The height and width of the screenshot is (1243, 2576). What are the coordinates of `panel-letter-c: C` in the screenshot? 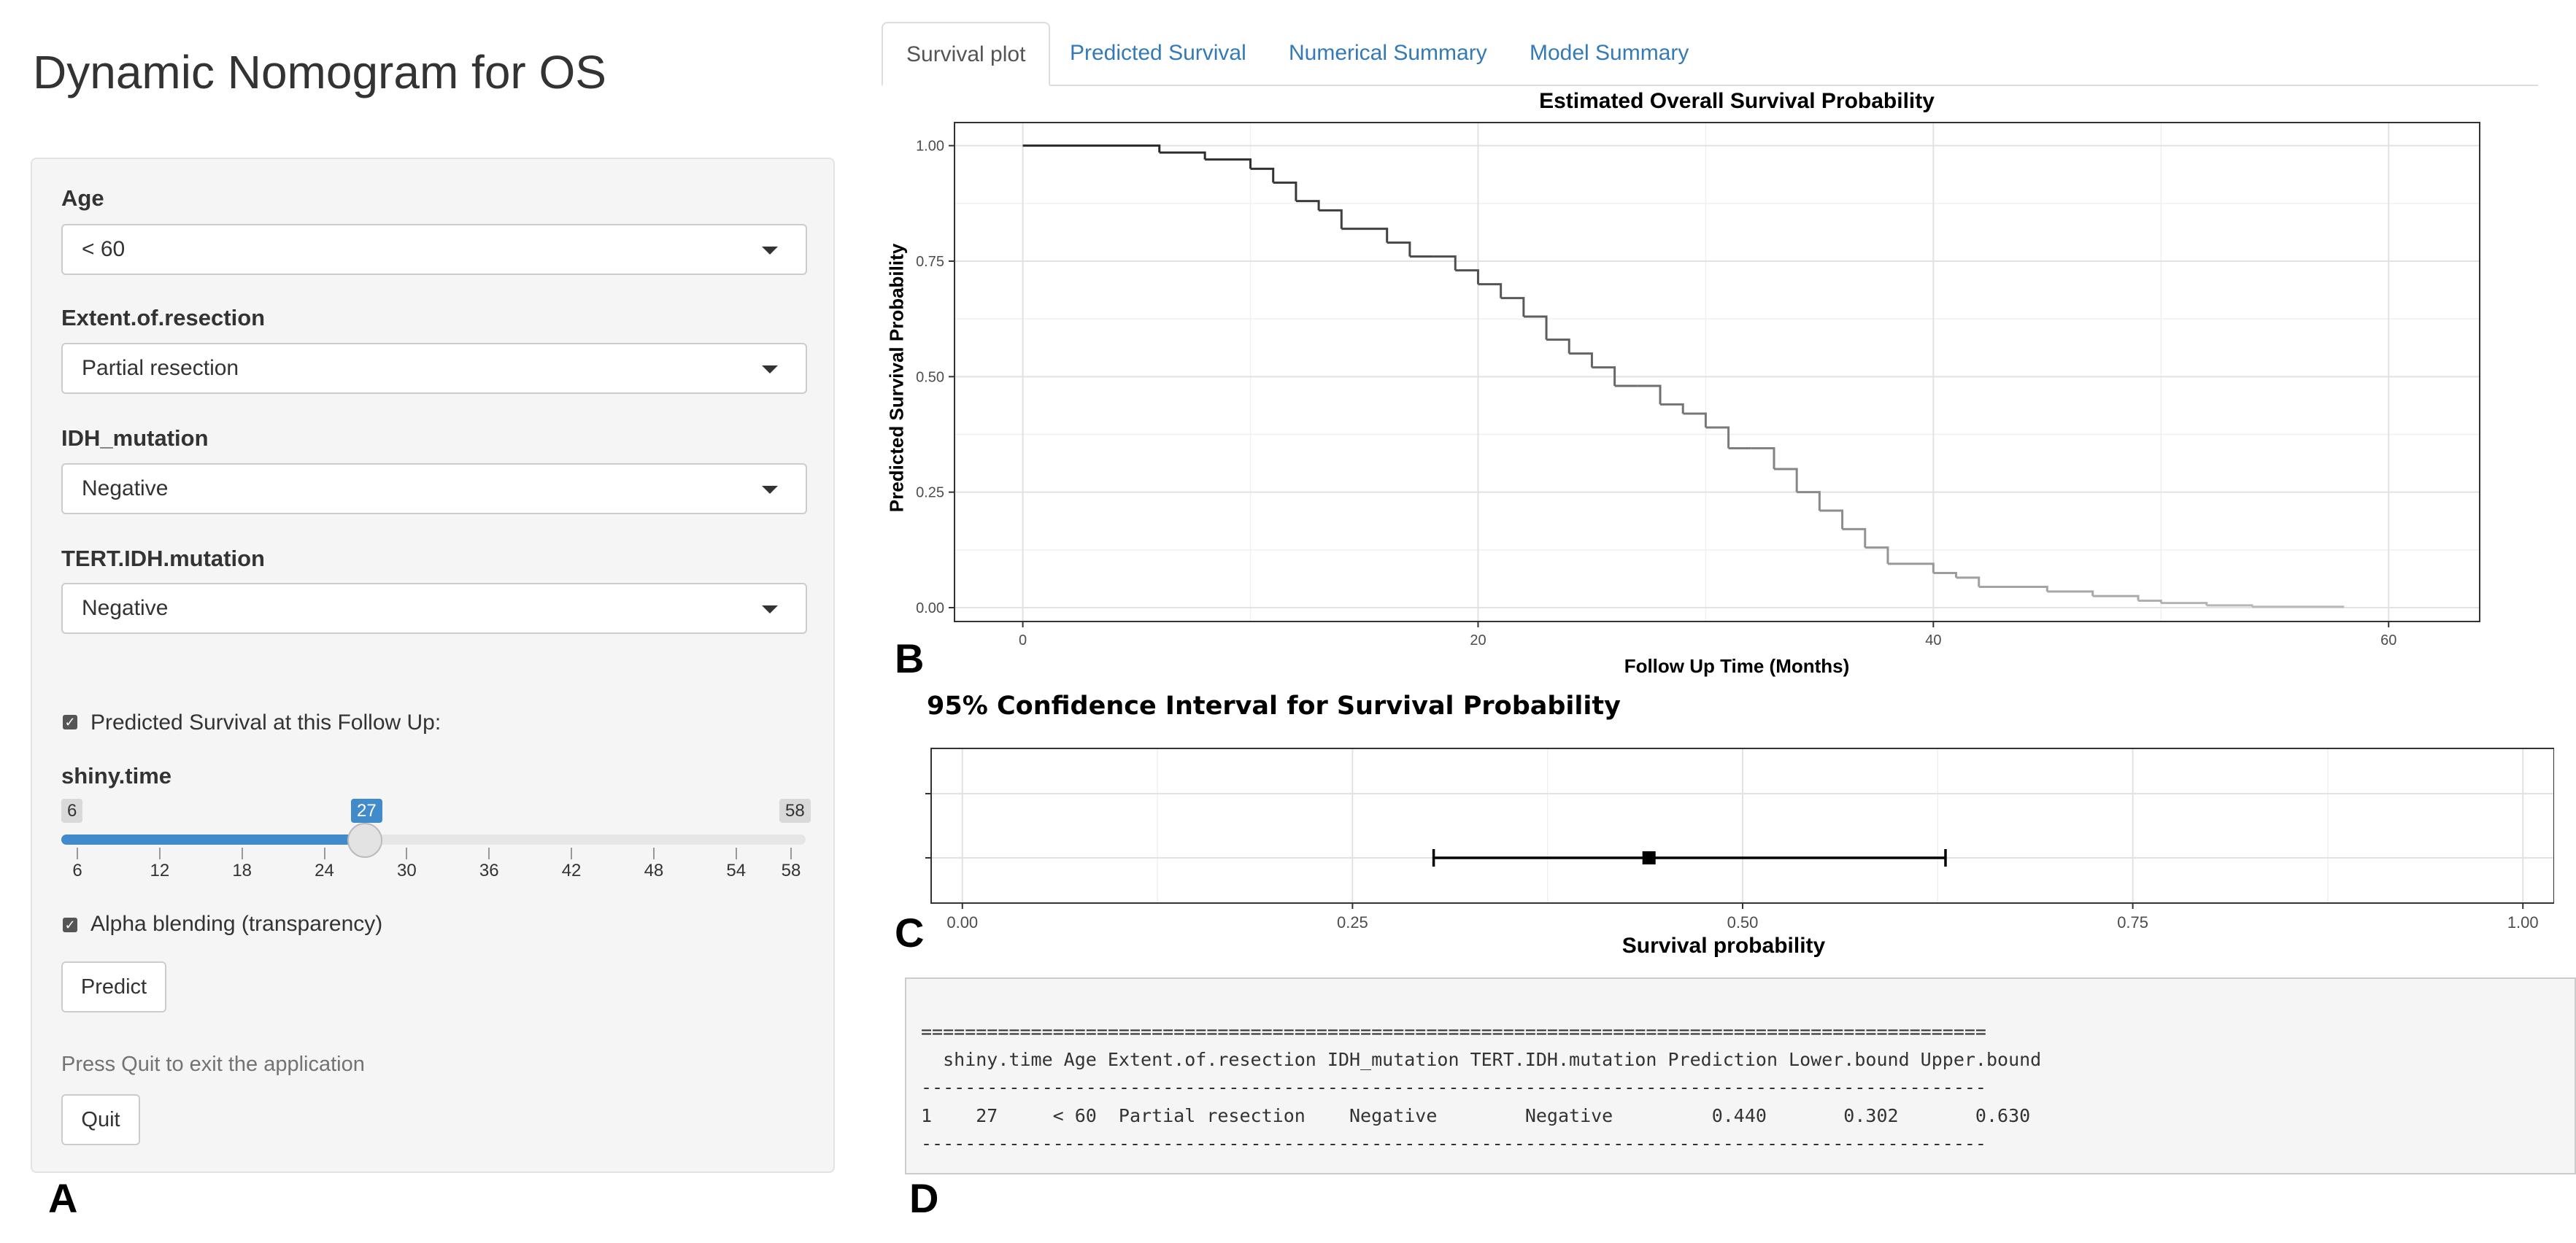 It's located at (910, 933).